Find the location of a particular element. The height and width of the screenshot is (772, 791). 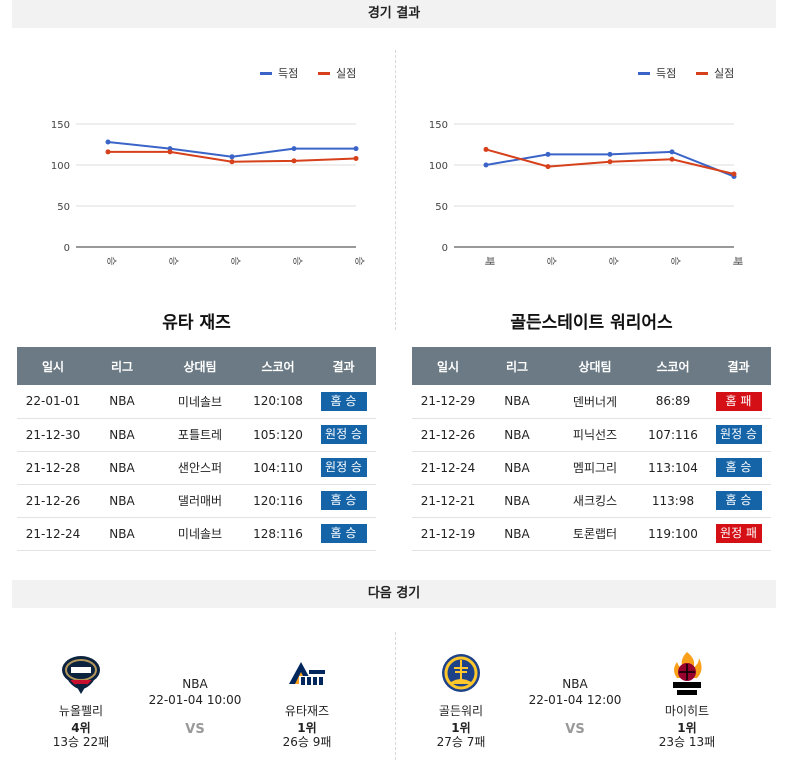

section-title-results: 경기 결과 is located at coordinates (394, 14).